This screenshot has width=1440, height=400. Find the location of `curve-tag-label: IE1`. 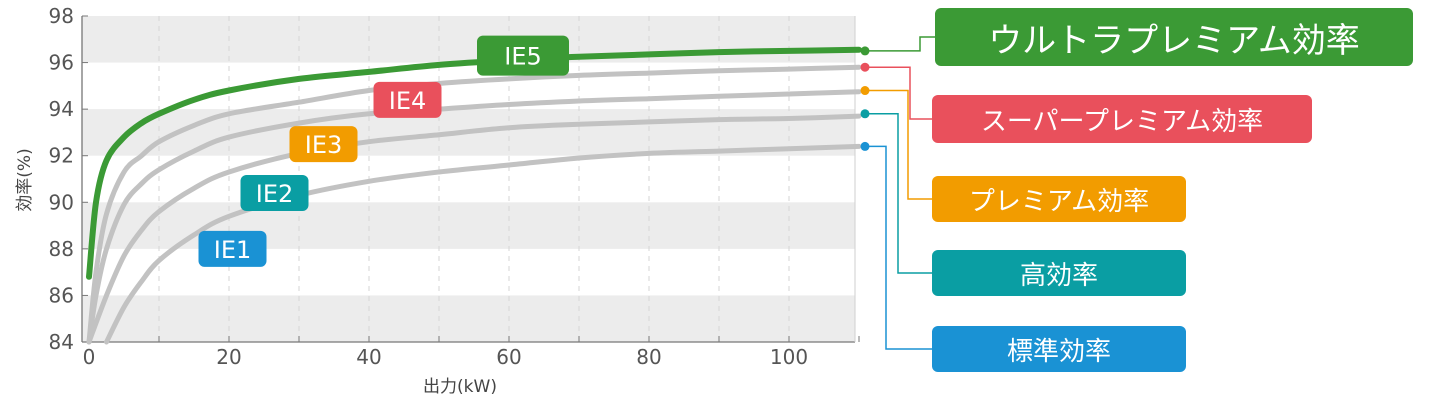

curve-tag-label: IE1 is located at coordinates (233, 250).